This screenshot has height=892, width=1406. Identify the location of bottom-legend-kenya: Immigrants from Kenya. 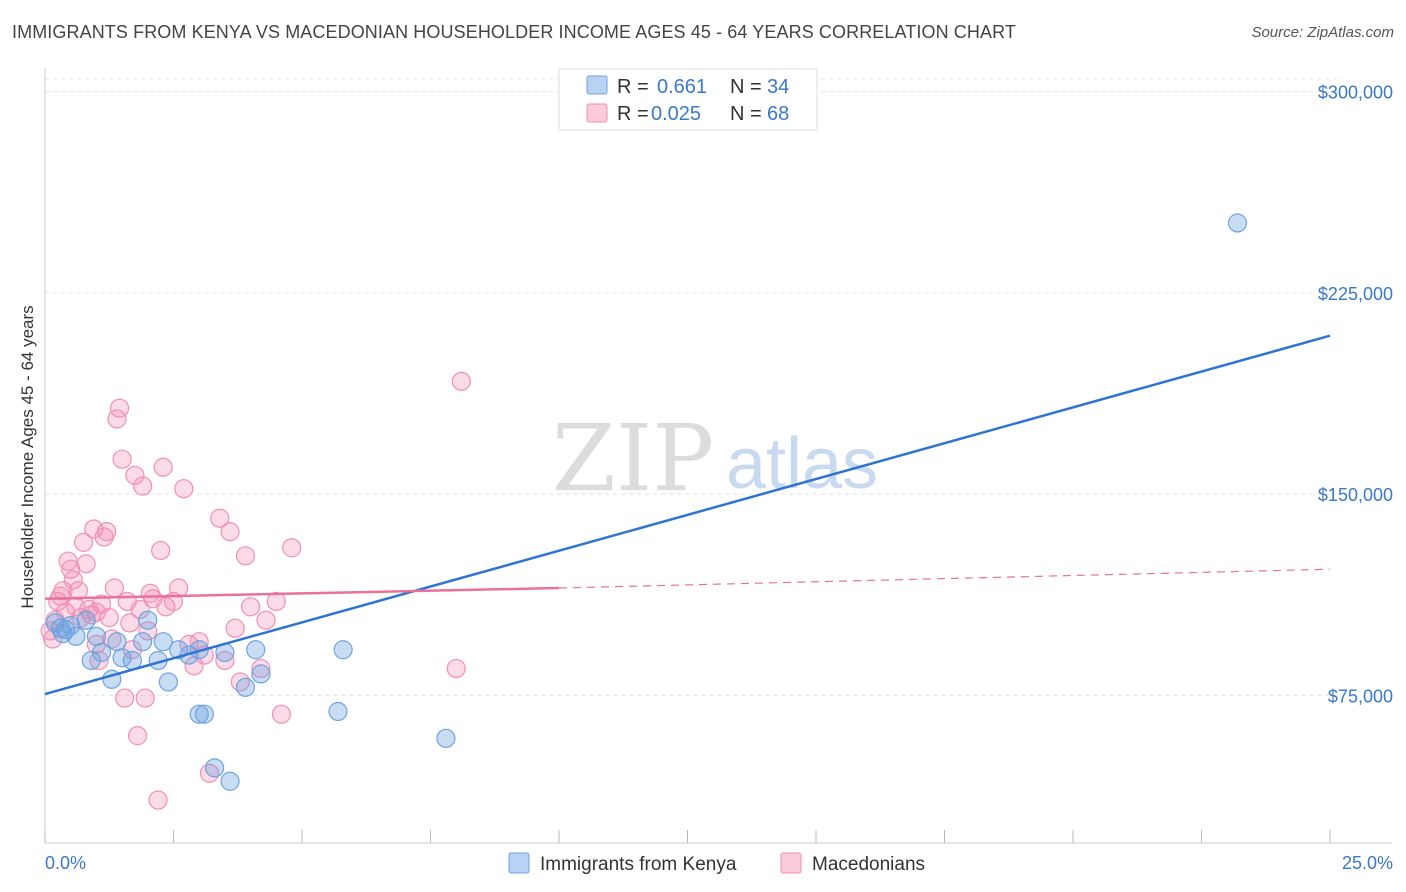
(638, 864).